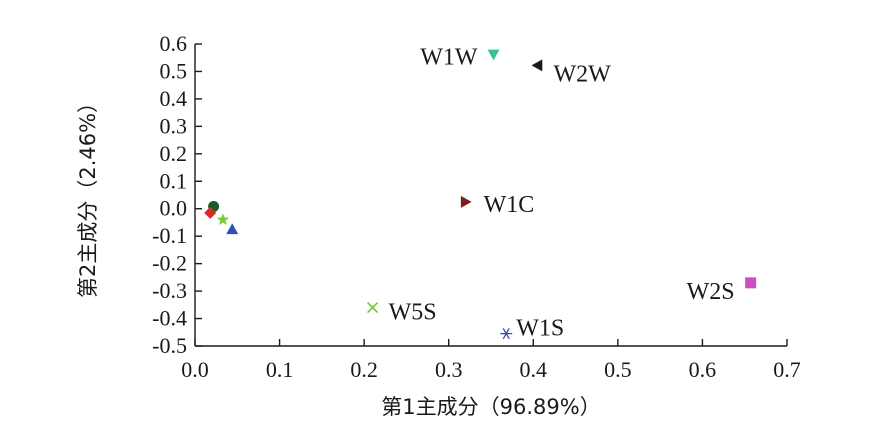 Image resolution: width=871 pixels, height=423 pixels. Describe the element at coordinates (490, 407) in the screenshot. I see `x-axis-title: 第1主成分（96.89%）` at that location.